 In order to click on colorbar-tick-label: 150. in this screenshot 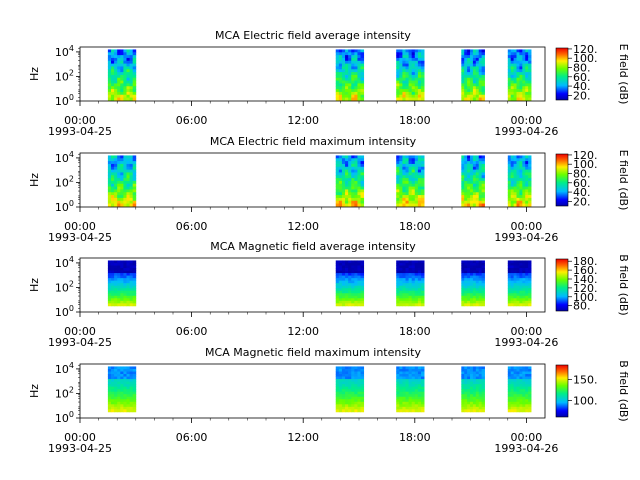, I will do `click(585, 380)`.